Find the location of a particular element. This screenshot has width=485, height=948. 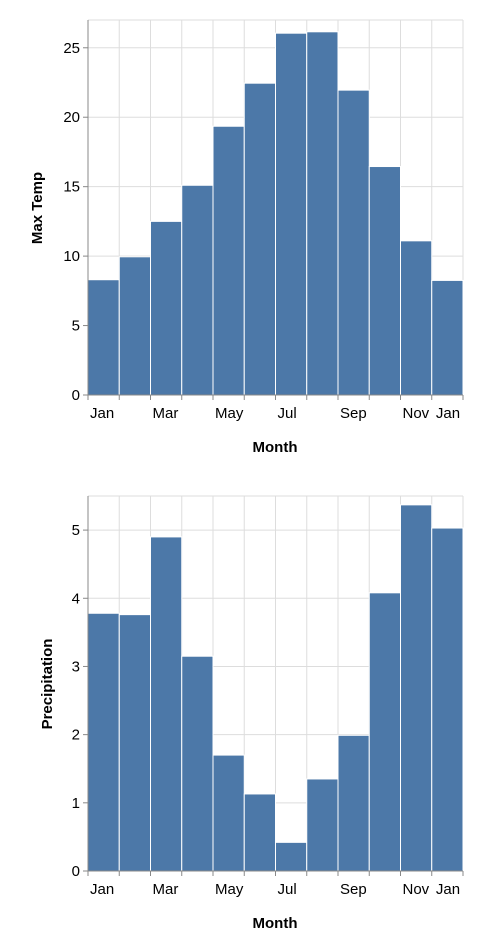

y-tick-label: 20 is located at coordinates (71, 117).